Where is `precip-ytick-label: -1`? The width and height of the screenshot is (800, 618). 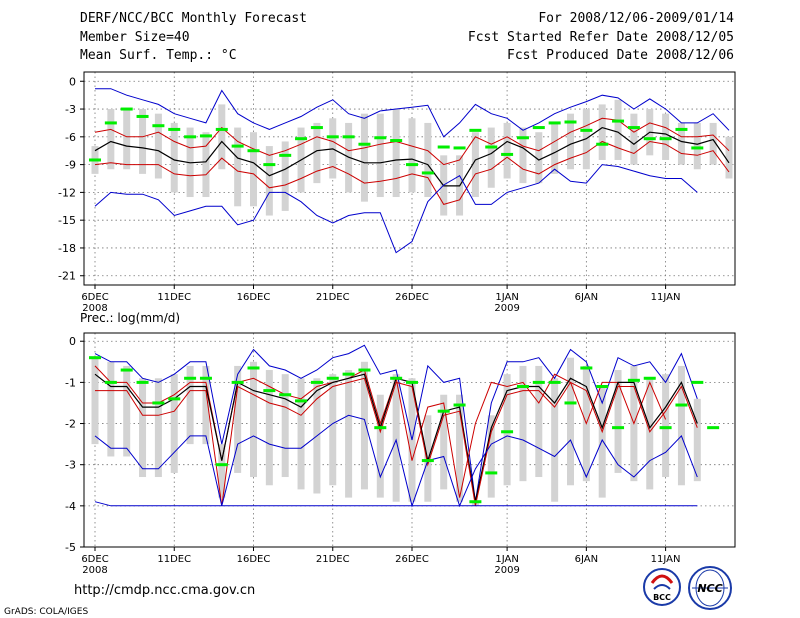
precip-ytick-label: -1 is located at coordinates (70, 382).